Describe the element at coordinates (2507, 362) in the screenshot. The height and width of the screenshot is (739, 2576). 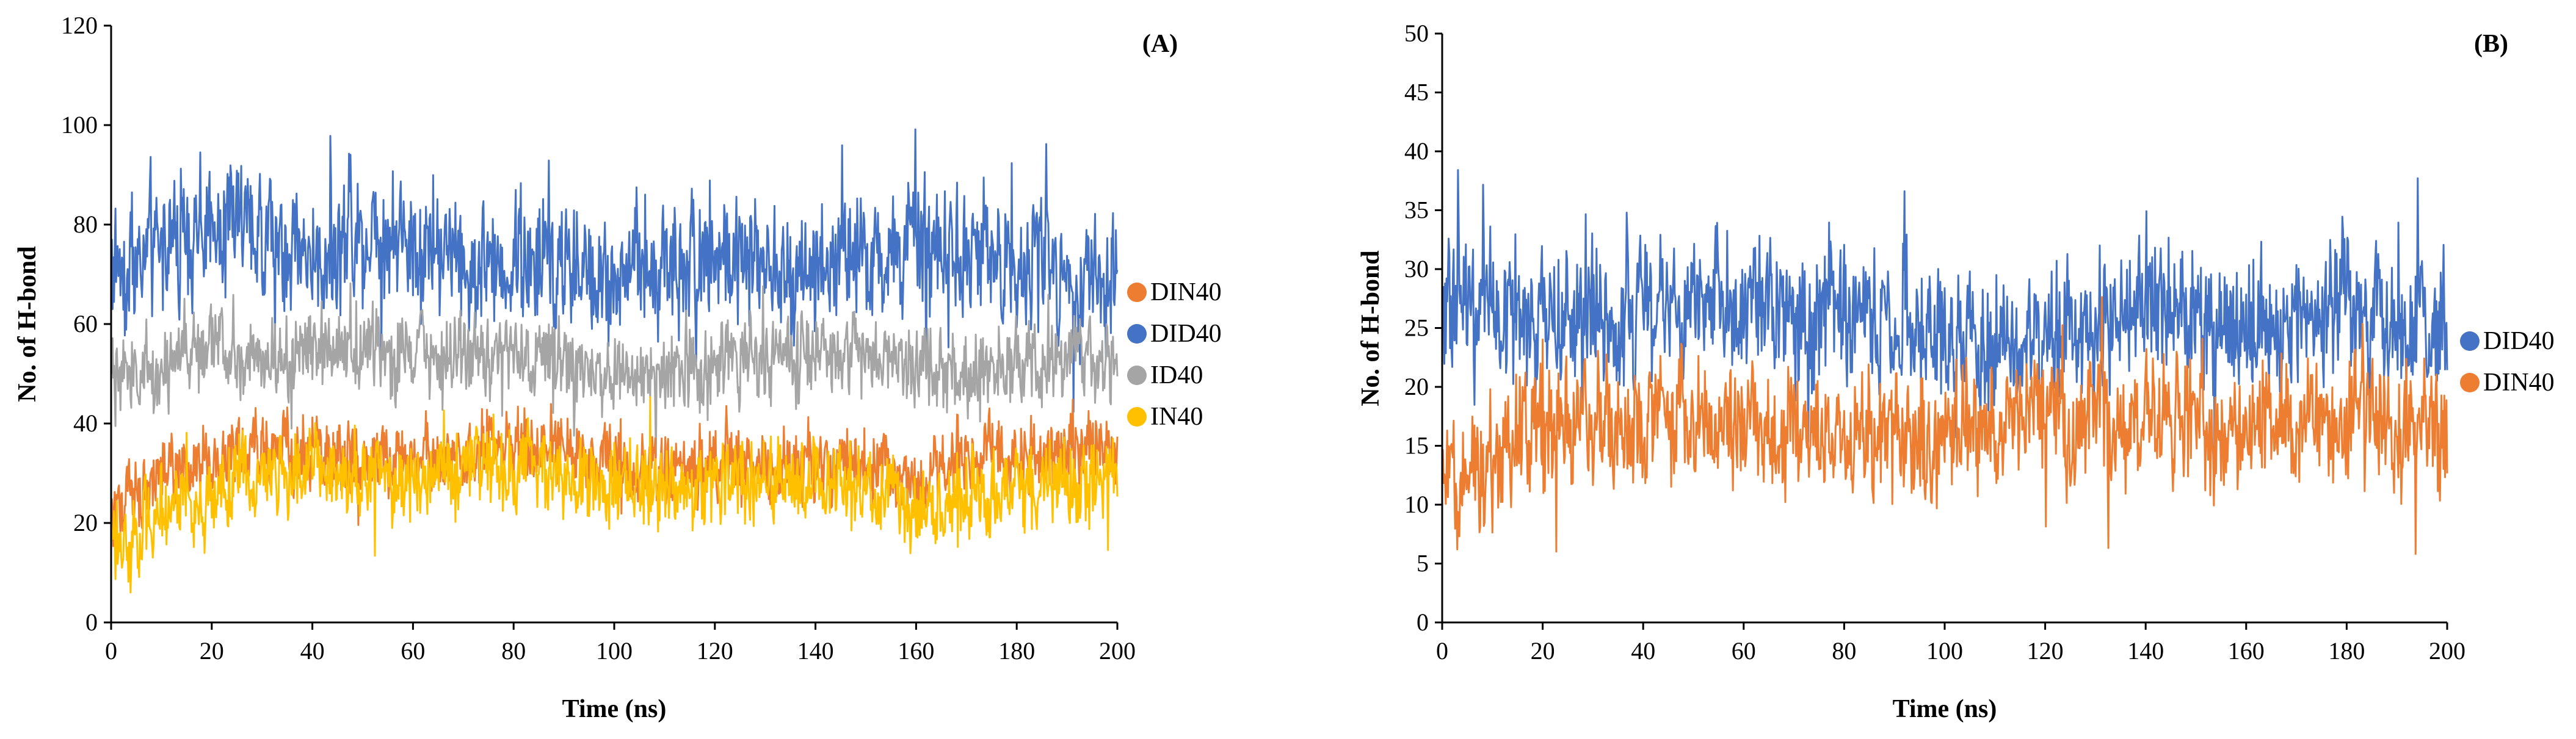
I see `panel-b-legend: DID40 DIN40` at that location.